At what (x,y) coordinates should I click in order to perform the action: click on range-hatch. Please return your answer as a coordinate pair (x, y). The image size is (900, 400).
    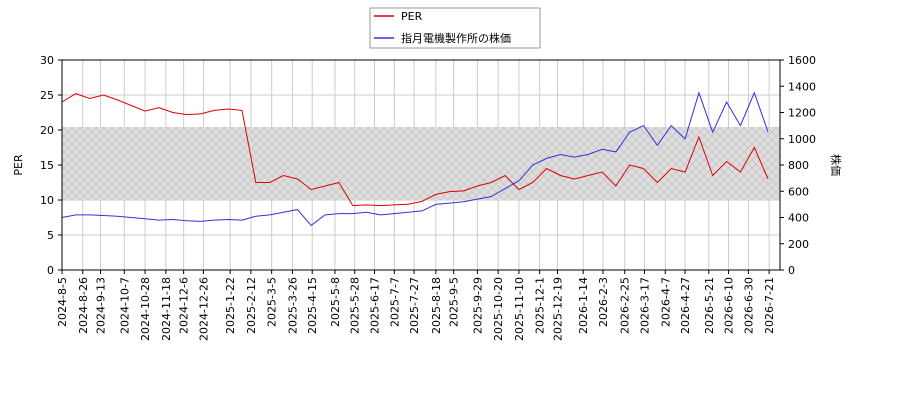
    Looking at the image, I should click on (421, 163).